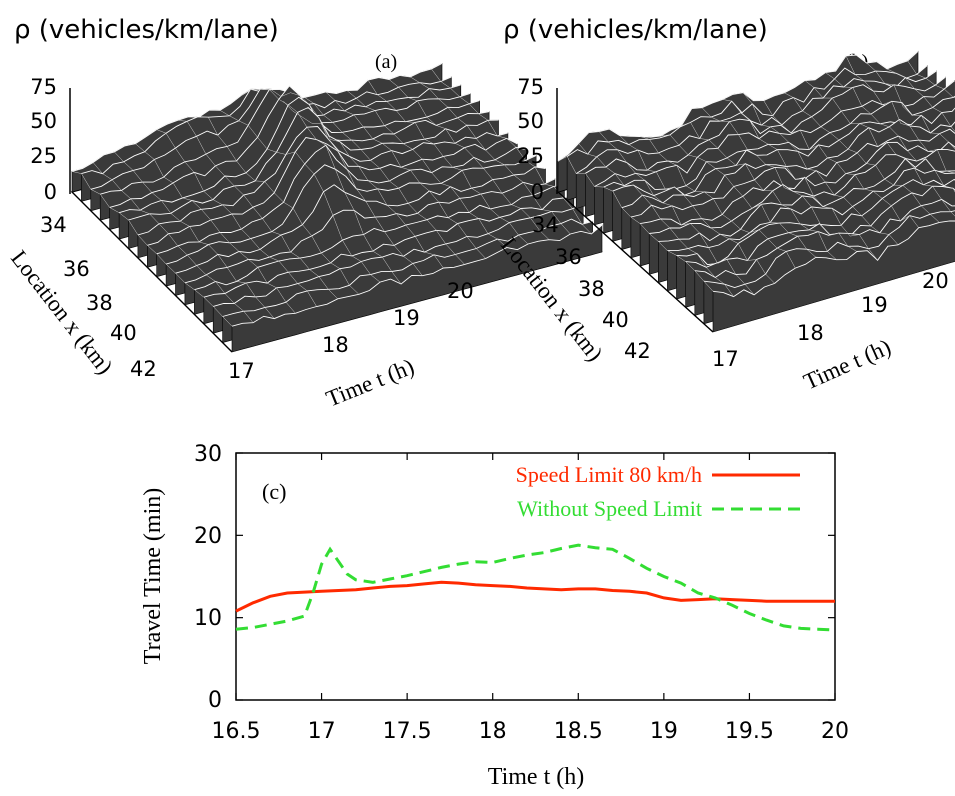 Image resolution: width=955 pixels, height=796 pixels. Describe the element at coordinates (208, 536) in the screenshot. I see `y-tick-label: 20` at that location.